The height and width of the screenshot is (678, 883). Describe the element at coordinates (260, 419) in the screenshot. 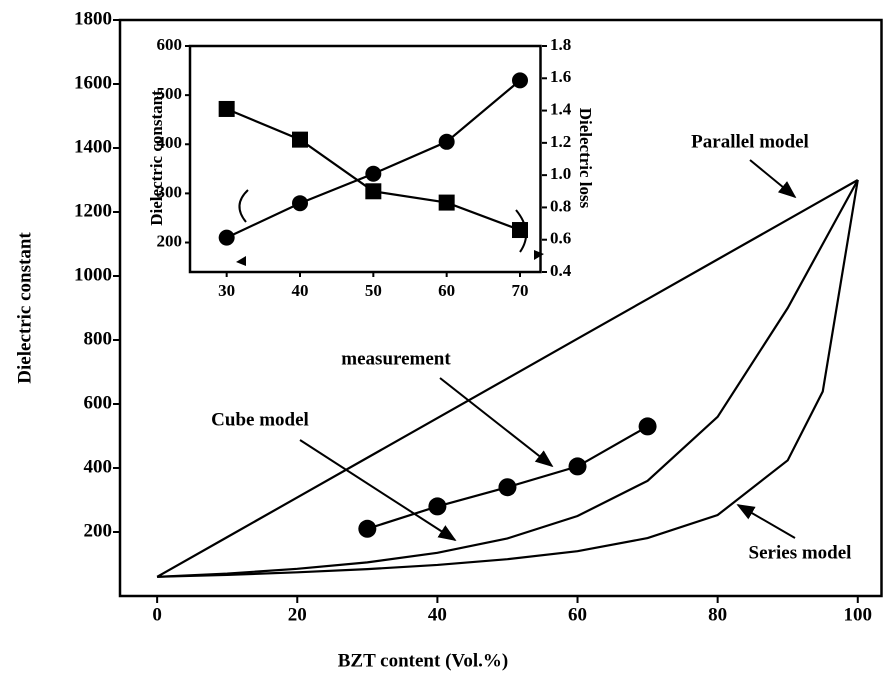

I see `annotation: Cube model` at that location.